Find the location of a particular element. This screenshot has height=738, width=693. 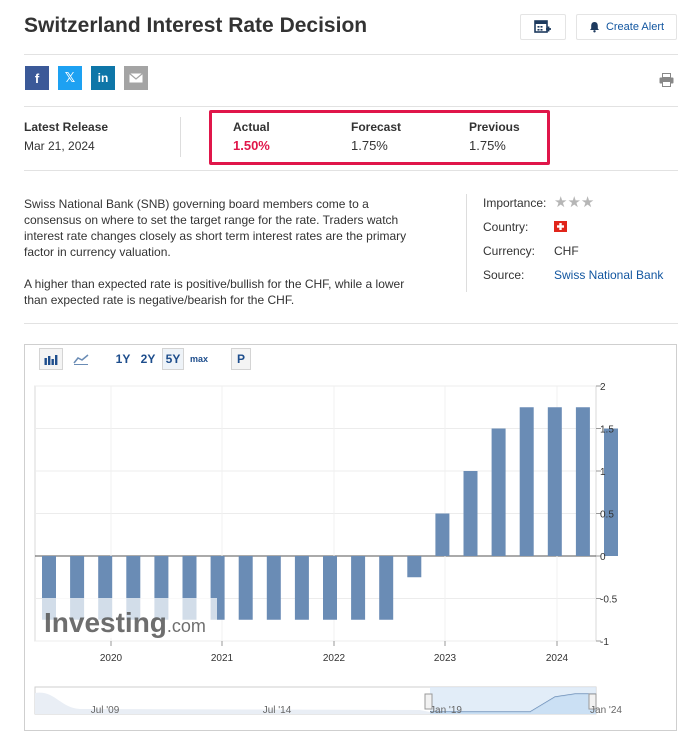

range-1y: 1Y is located at coordinates (123, 359).